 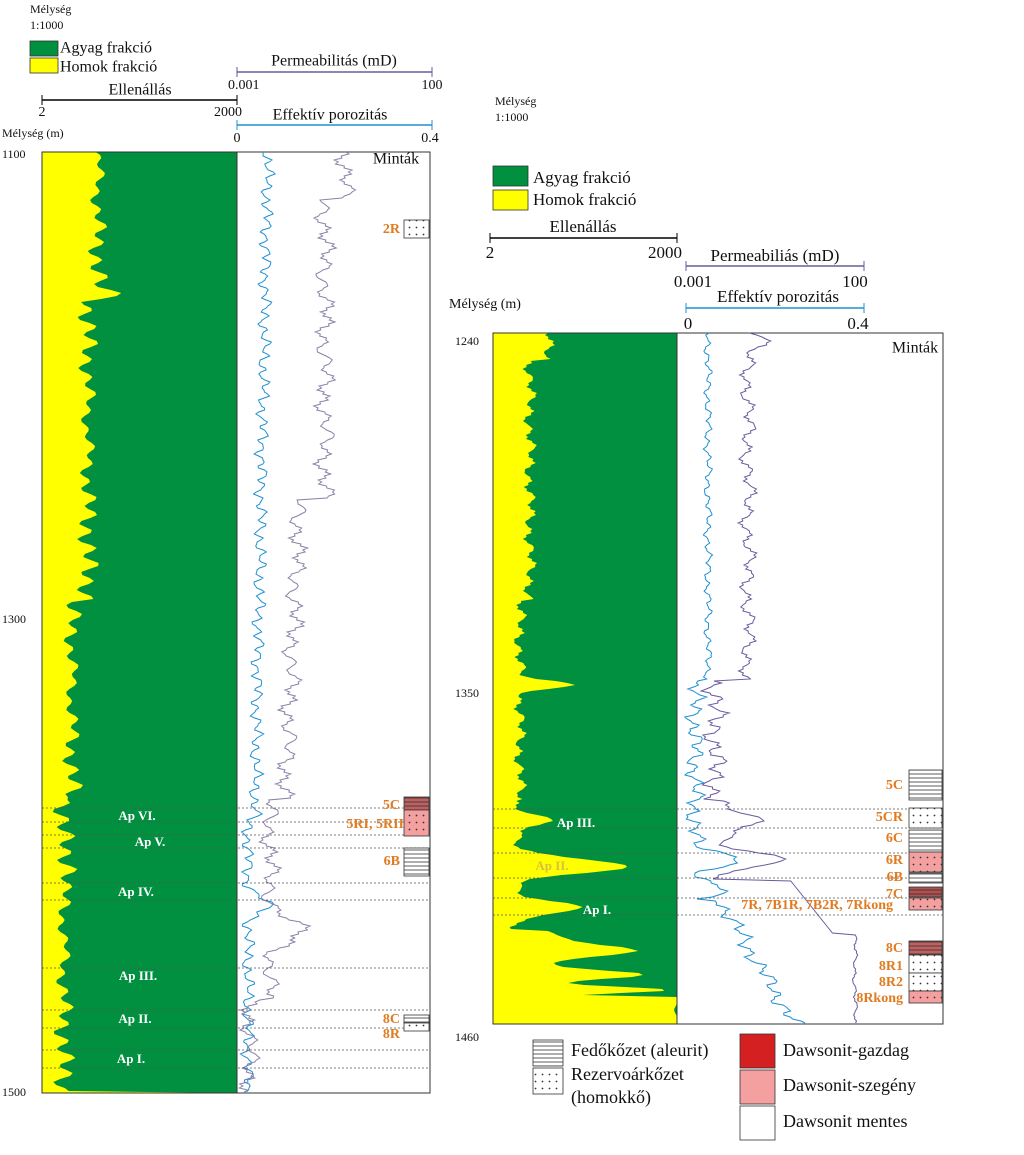 I want to click on sample-label: 7R, 7B1R, 7B2R, 7Rkong, so click(x=817, y=905).